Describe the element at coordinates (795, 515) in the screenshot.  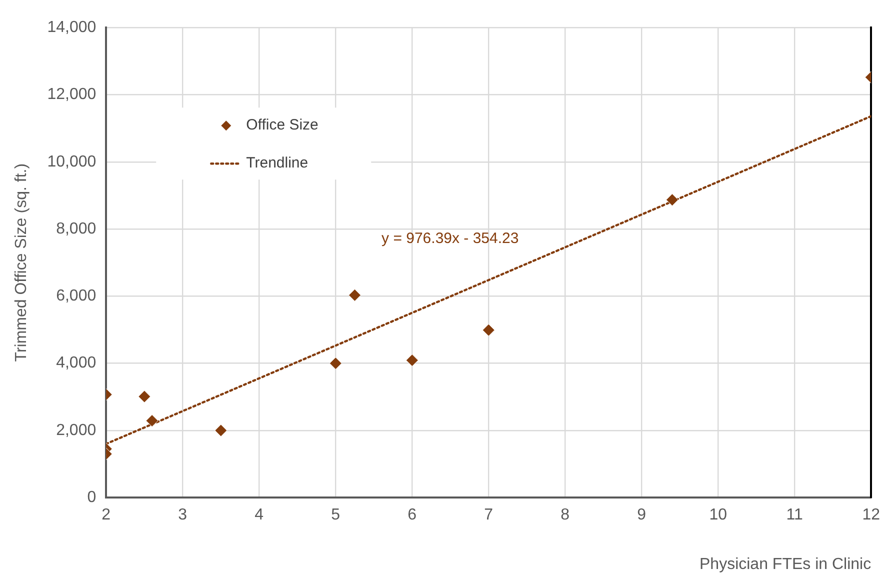
I see `x-tick-label: 11` at that location.